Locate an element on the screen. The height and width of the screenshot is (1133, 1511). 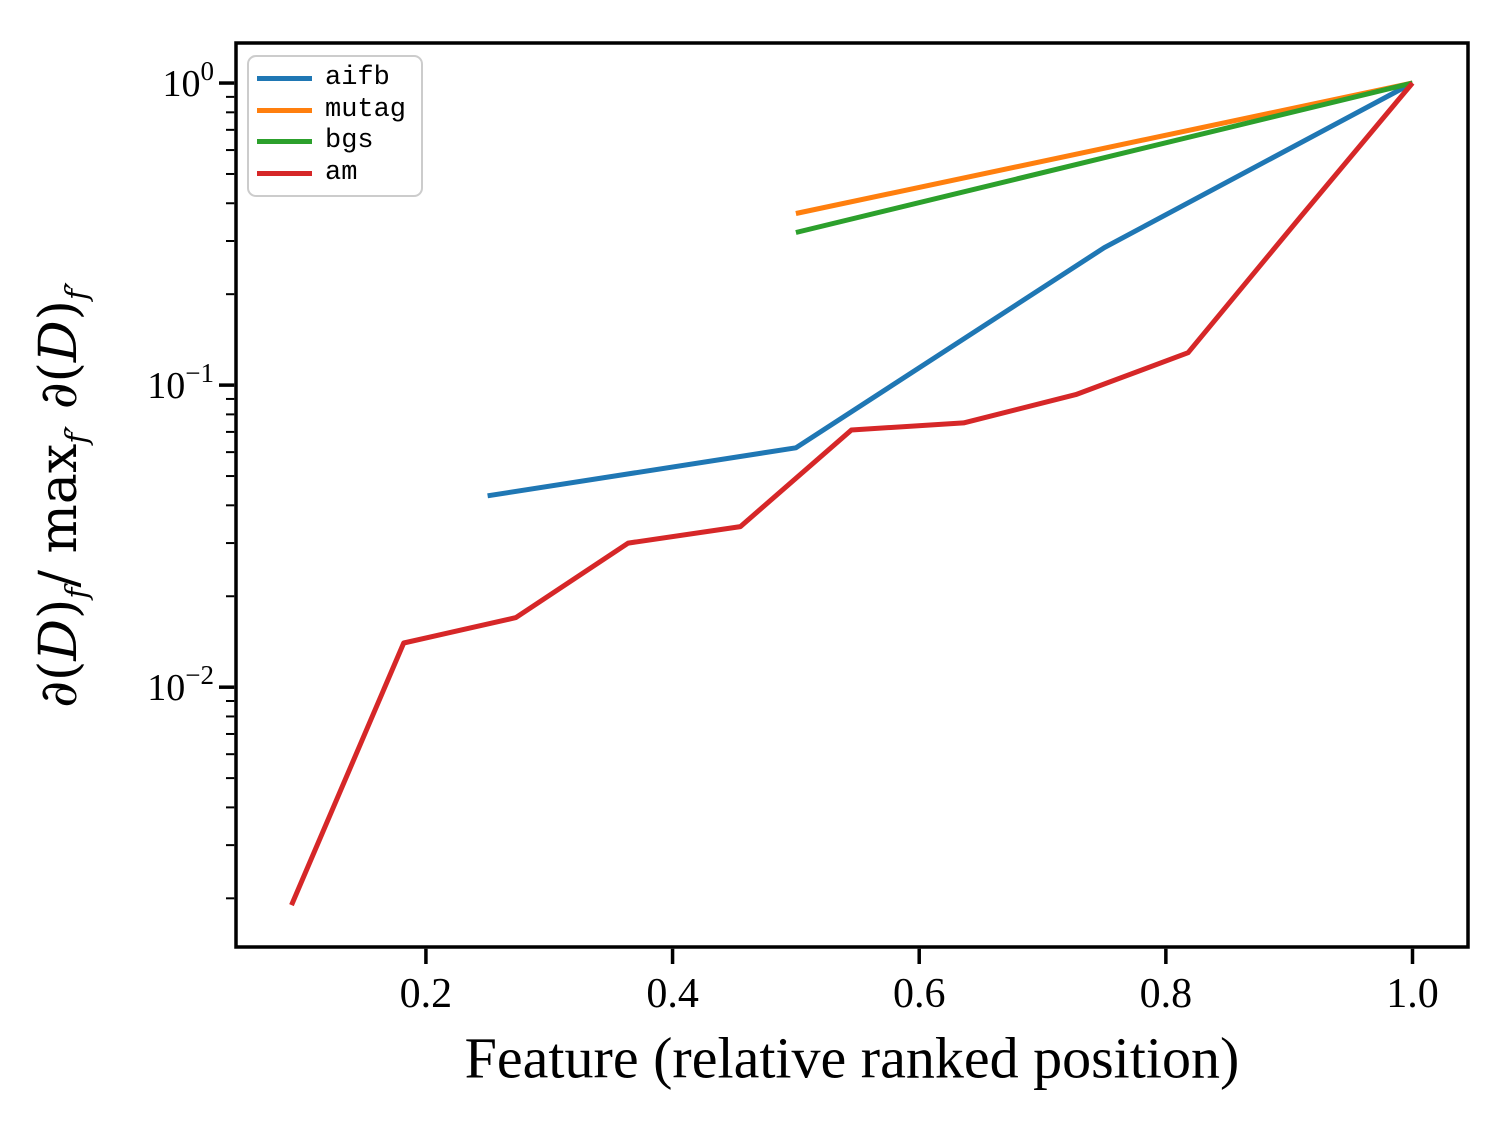
y-tick-label: 10⁻¹ is located at coordinates (180, 382).